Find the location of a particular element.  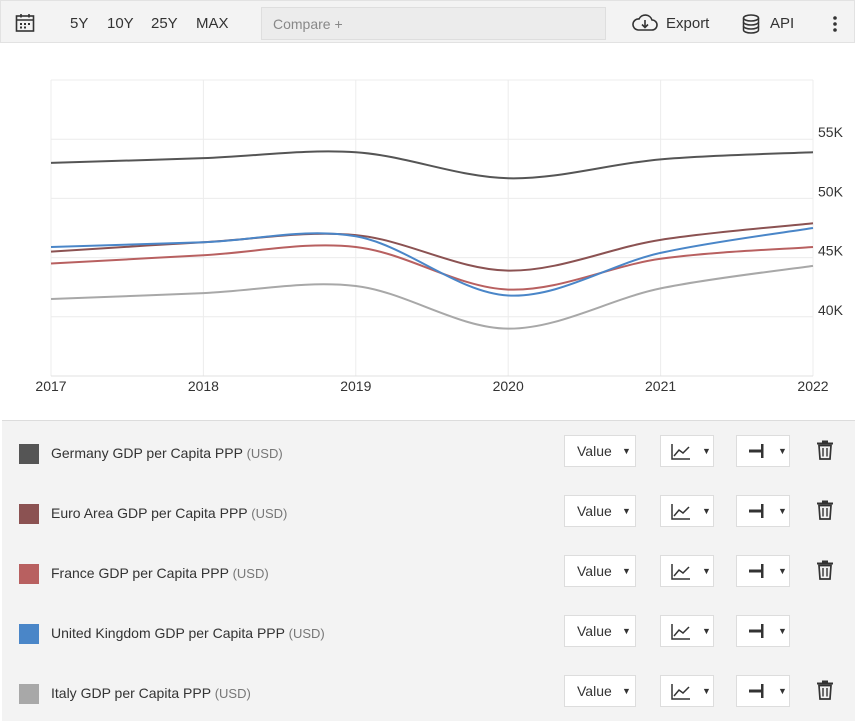

series-label: Euro Area GDP per Capita PPP (USD) is located at coordinates (169, 513).